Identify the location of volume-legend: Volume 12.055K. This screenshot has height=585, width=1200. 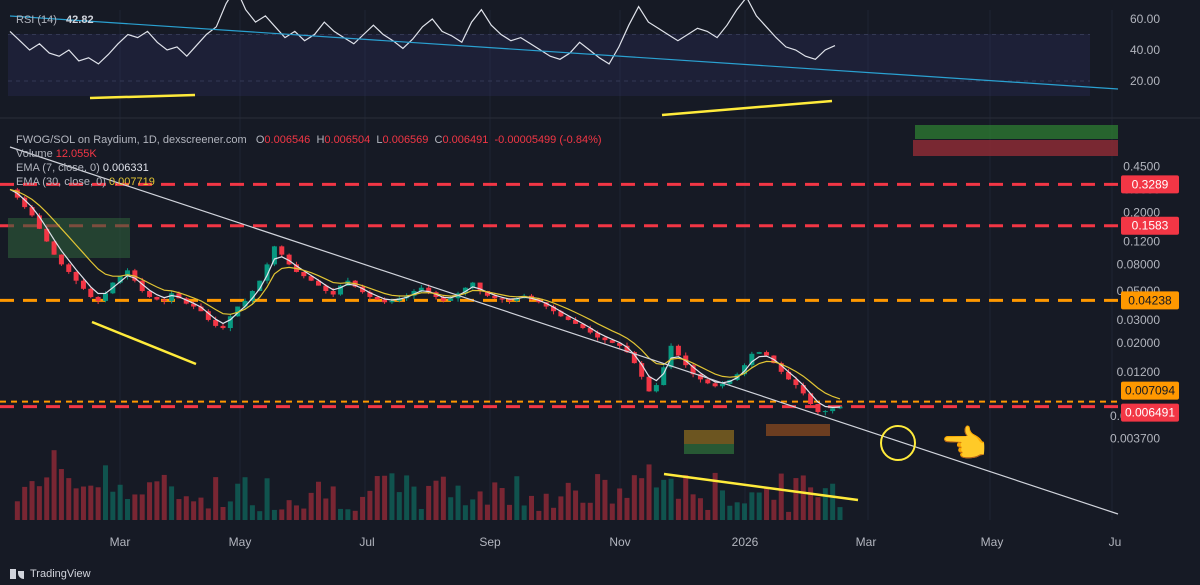
(56, 154).